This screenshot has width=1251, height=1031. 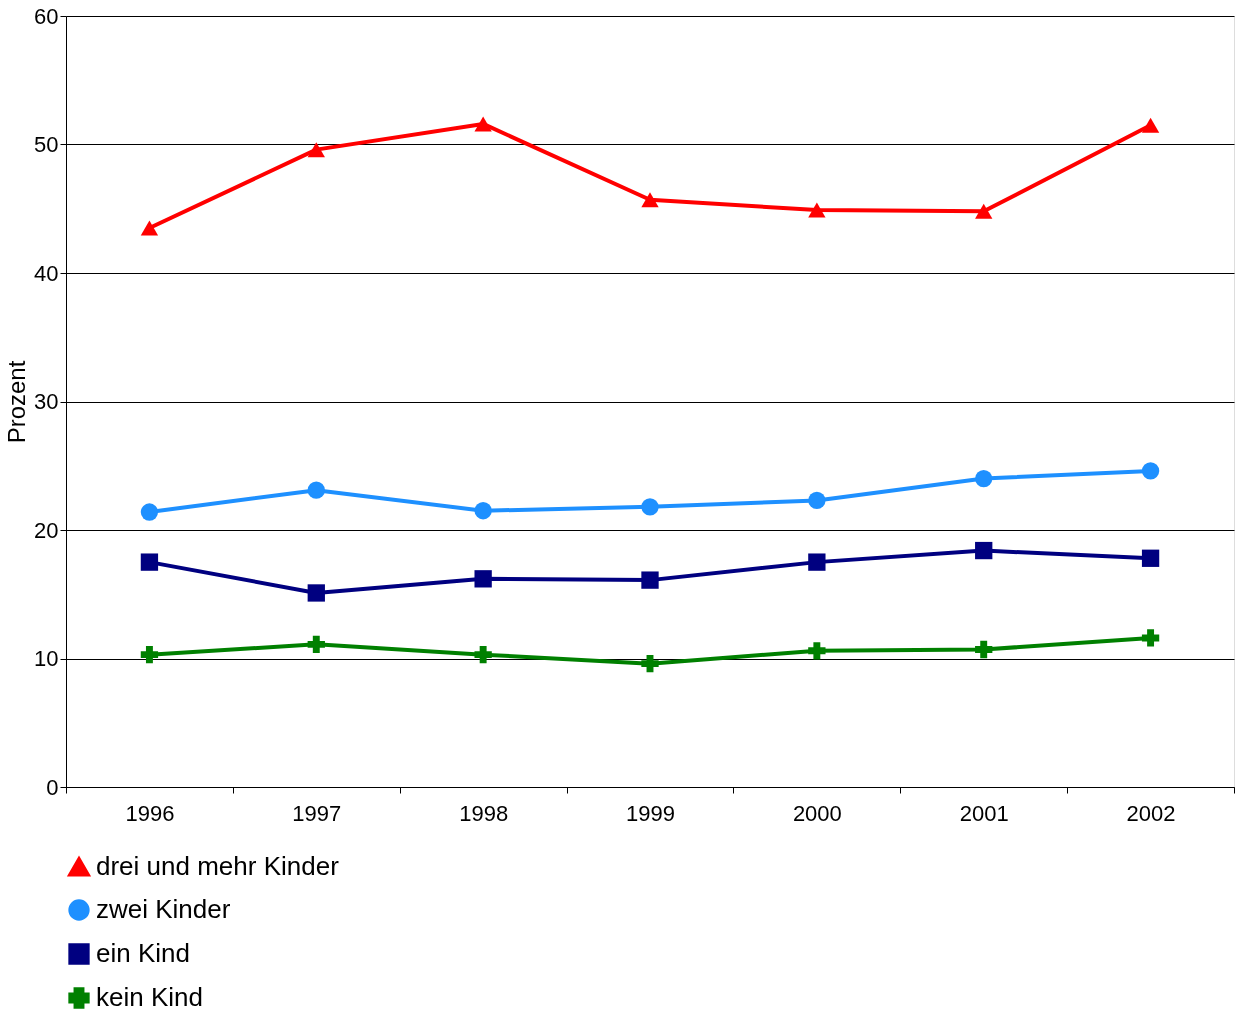 What do you see at coordinates (17, 402) in the screenshot?
I see `y-axis-title: Prozent` at bounding box center [17, 402].